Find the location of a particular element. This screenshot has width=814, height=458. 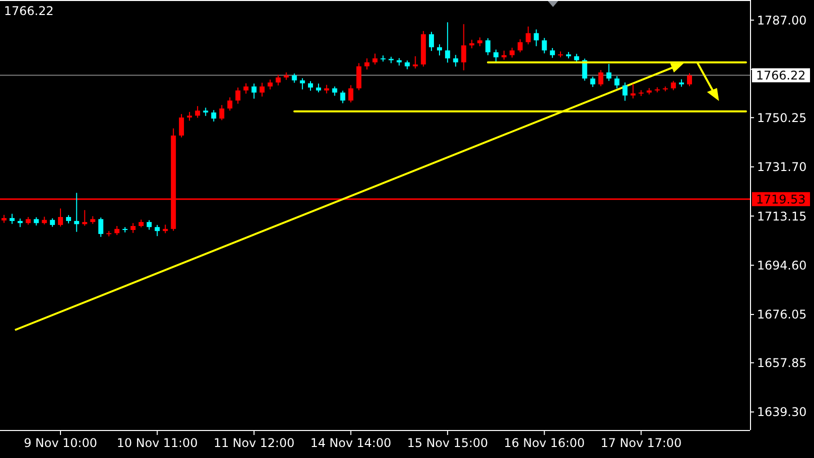

x-tick-label: 17 Nov 17:00 is located at coordinates (641, 443).